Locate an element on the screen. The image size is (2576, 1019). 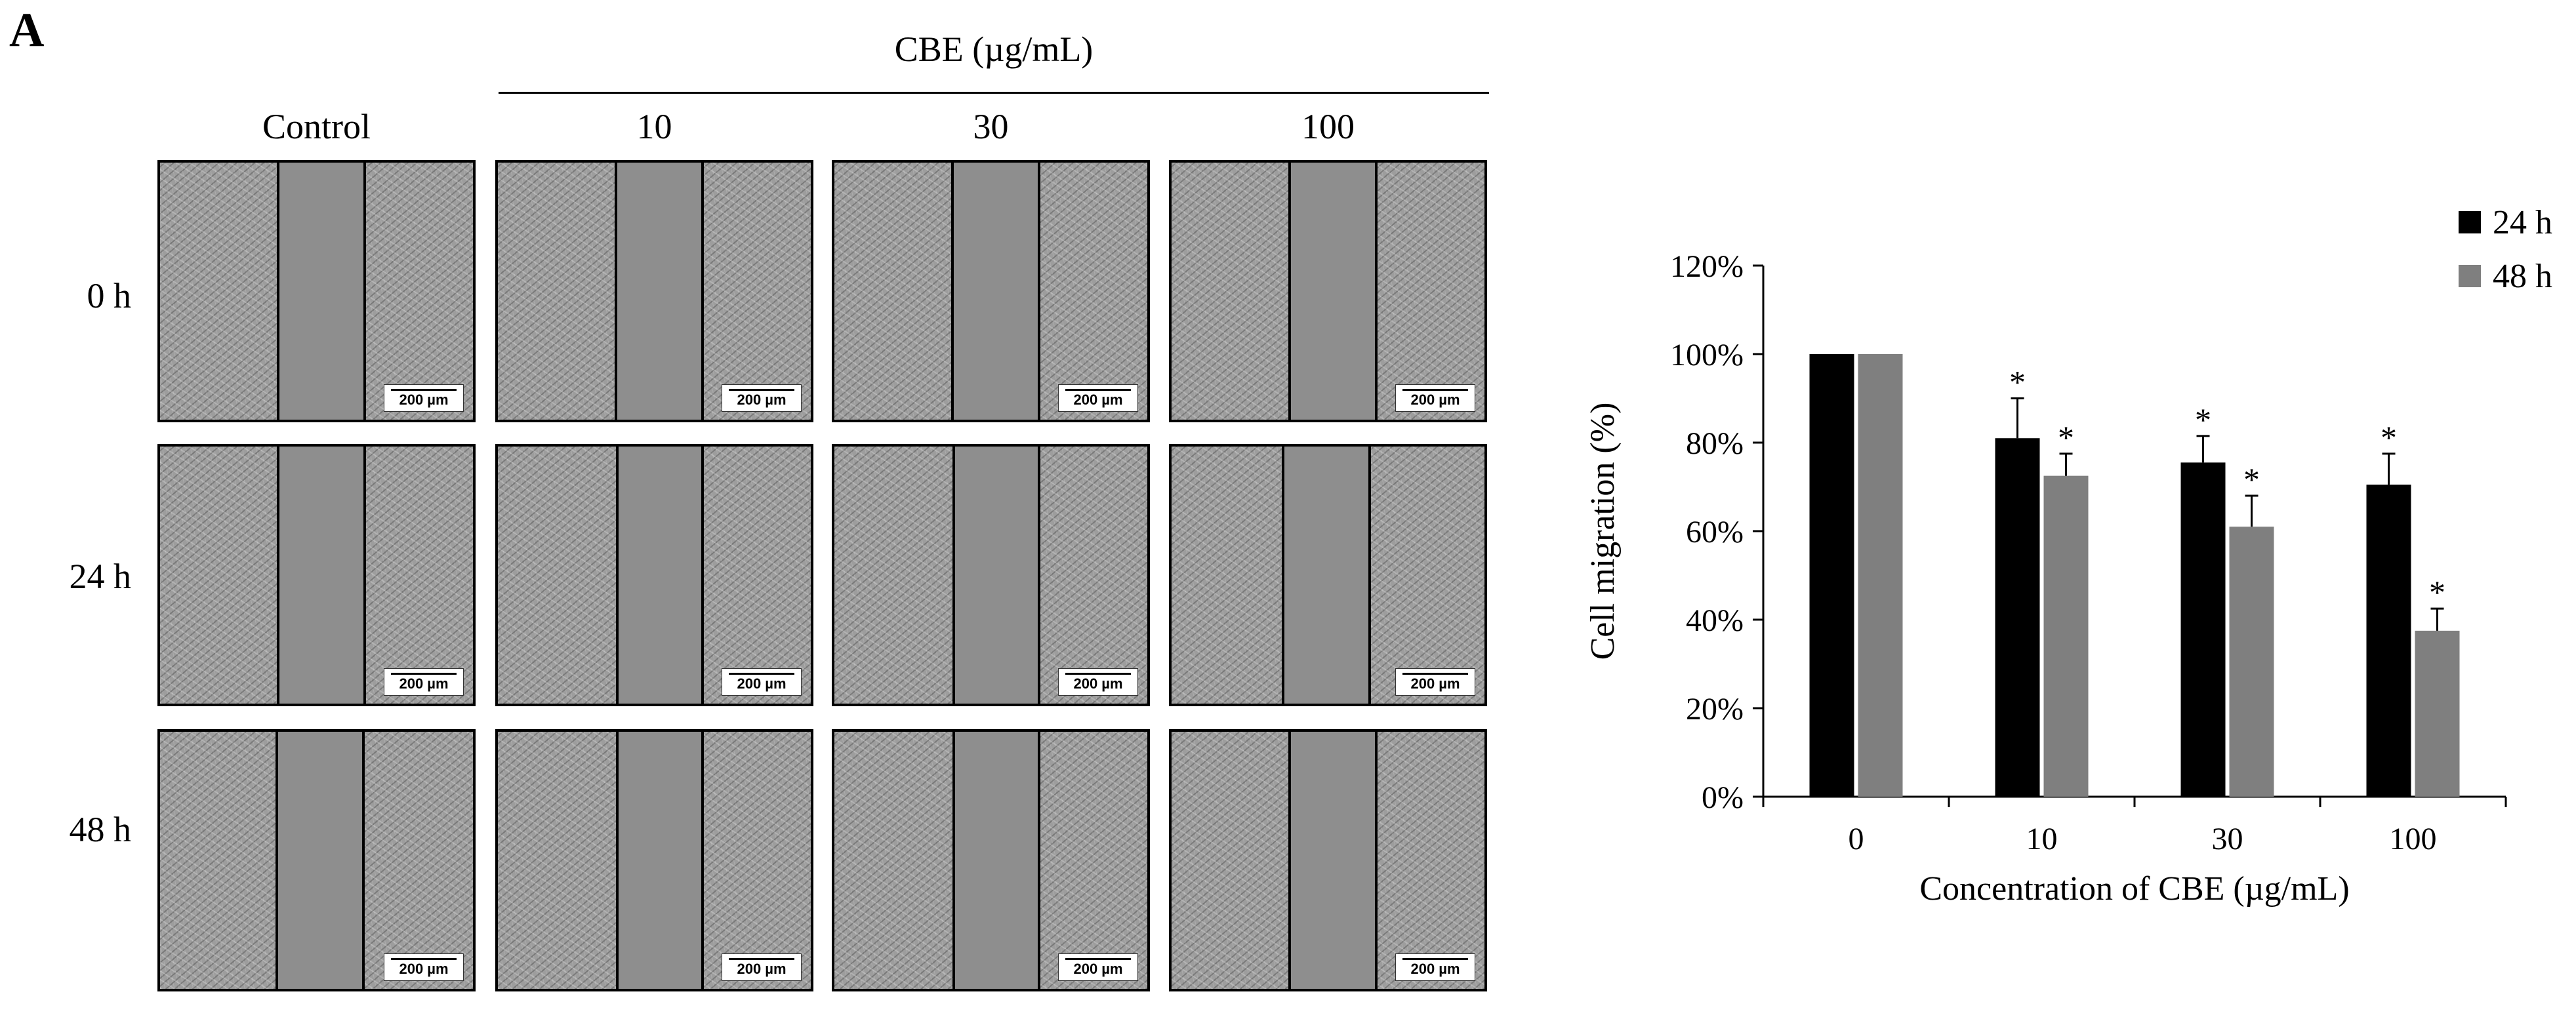
y-tick-label: 0% is located at coordinates (1723, 797).